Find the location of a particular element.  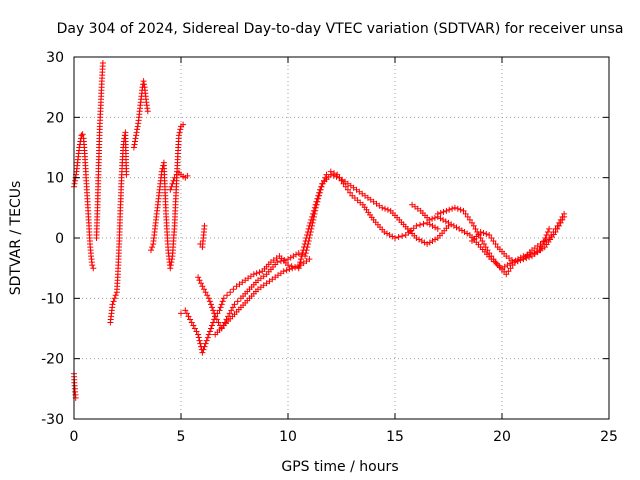

y-tick-label: 20 is located at coordinates (55, 118).